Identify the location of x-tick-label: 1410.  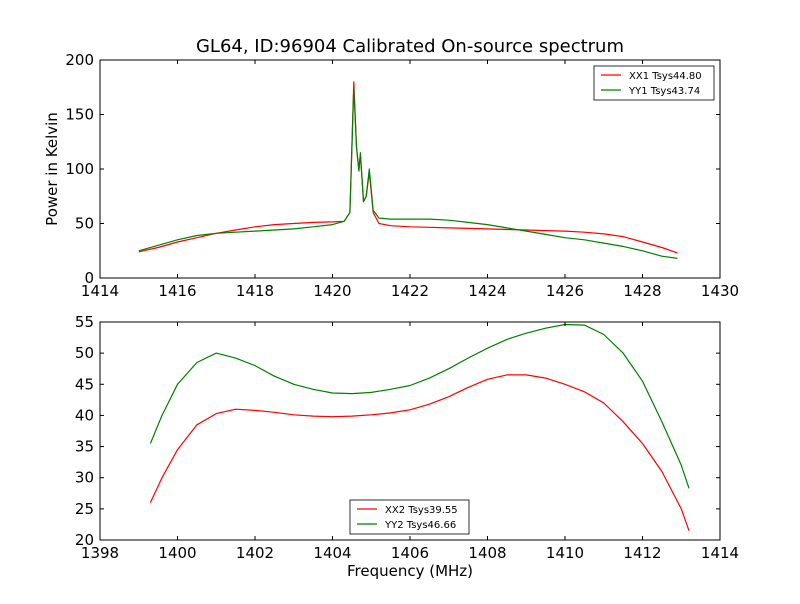
(565, 553).